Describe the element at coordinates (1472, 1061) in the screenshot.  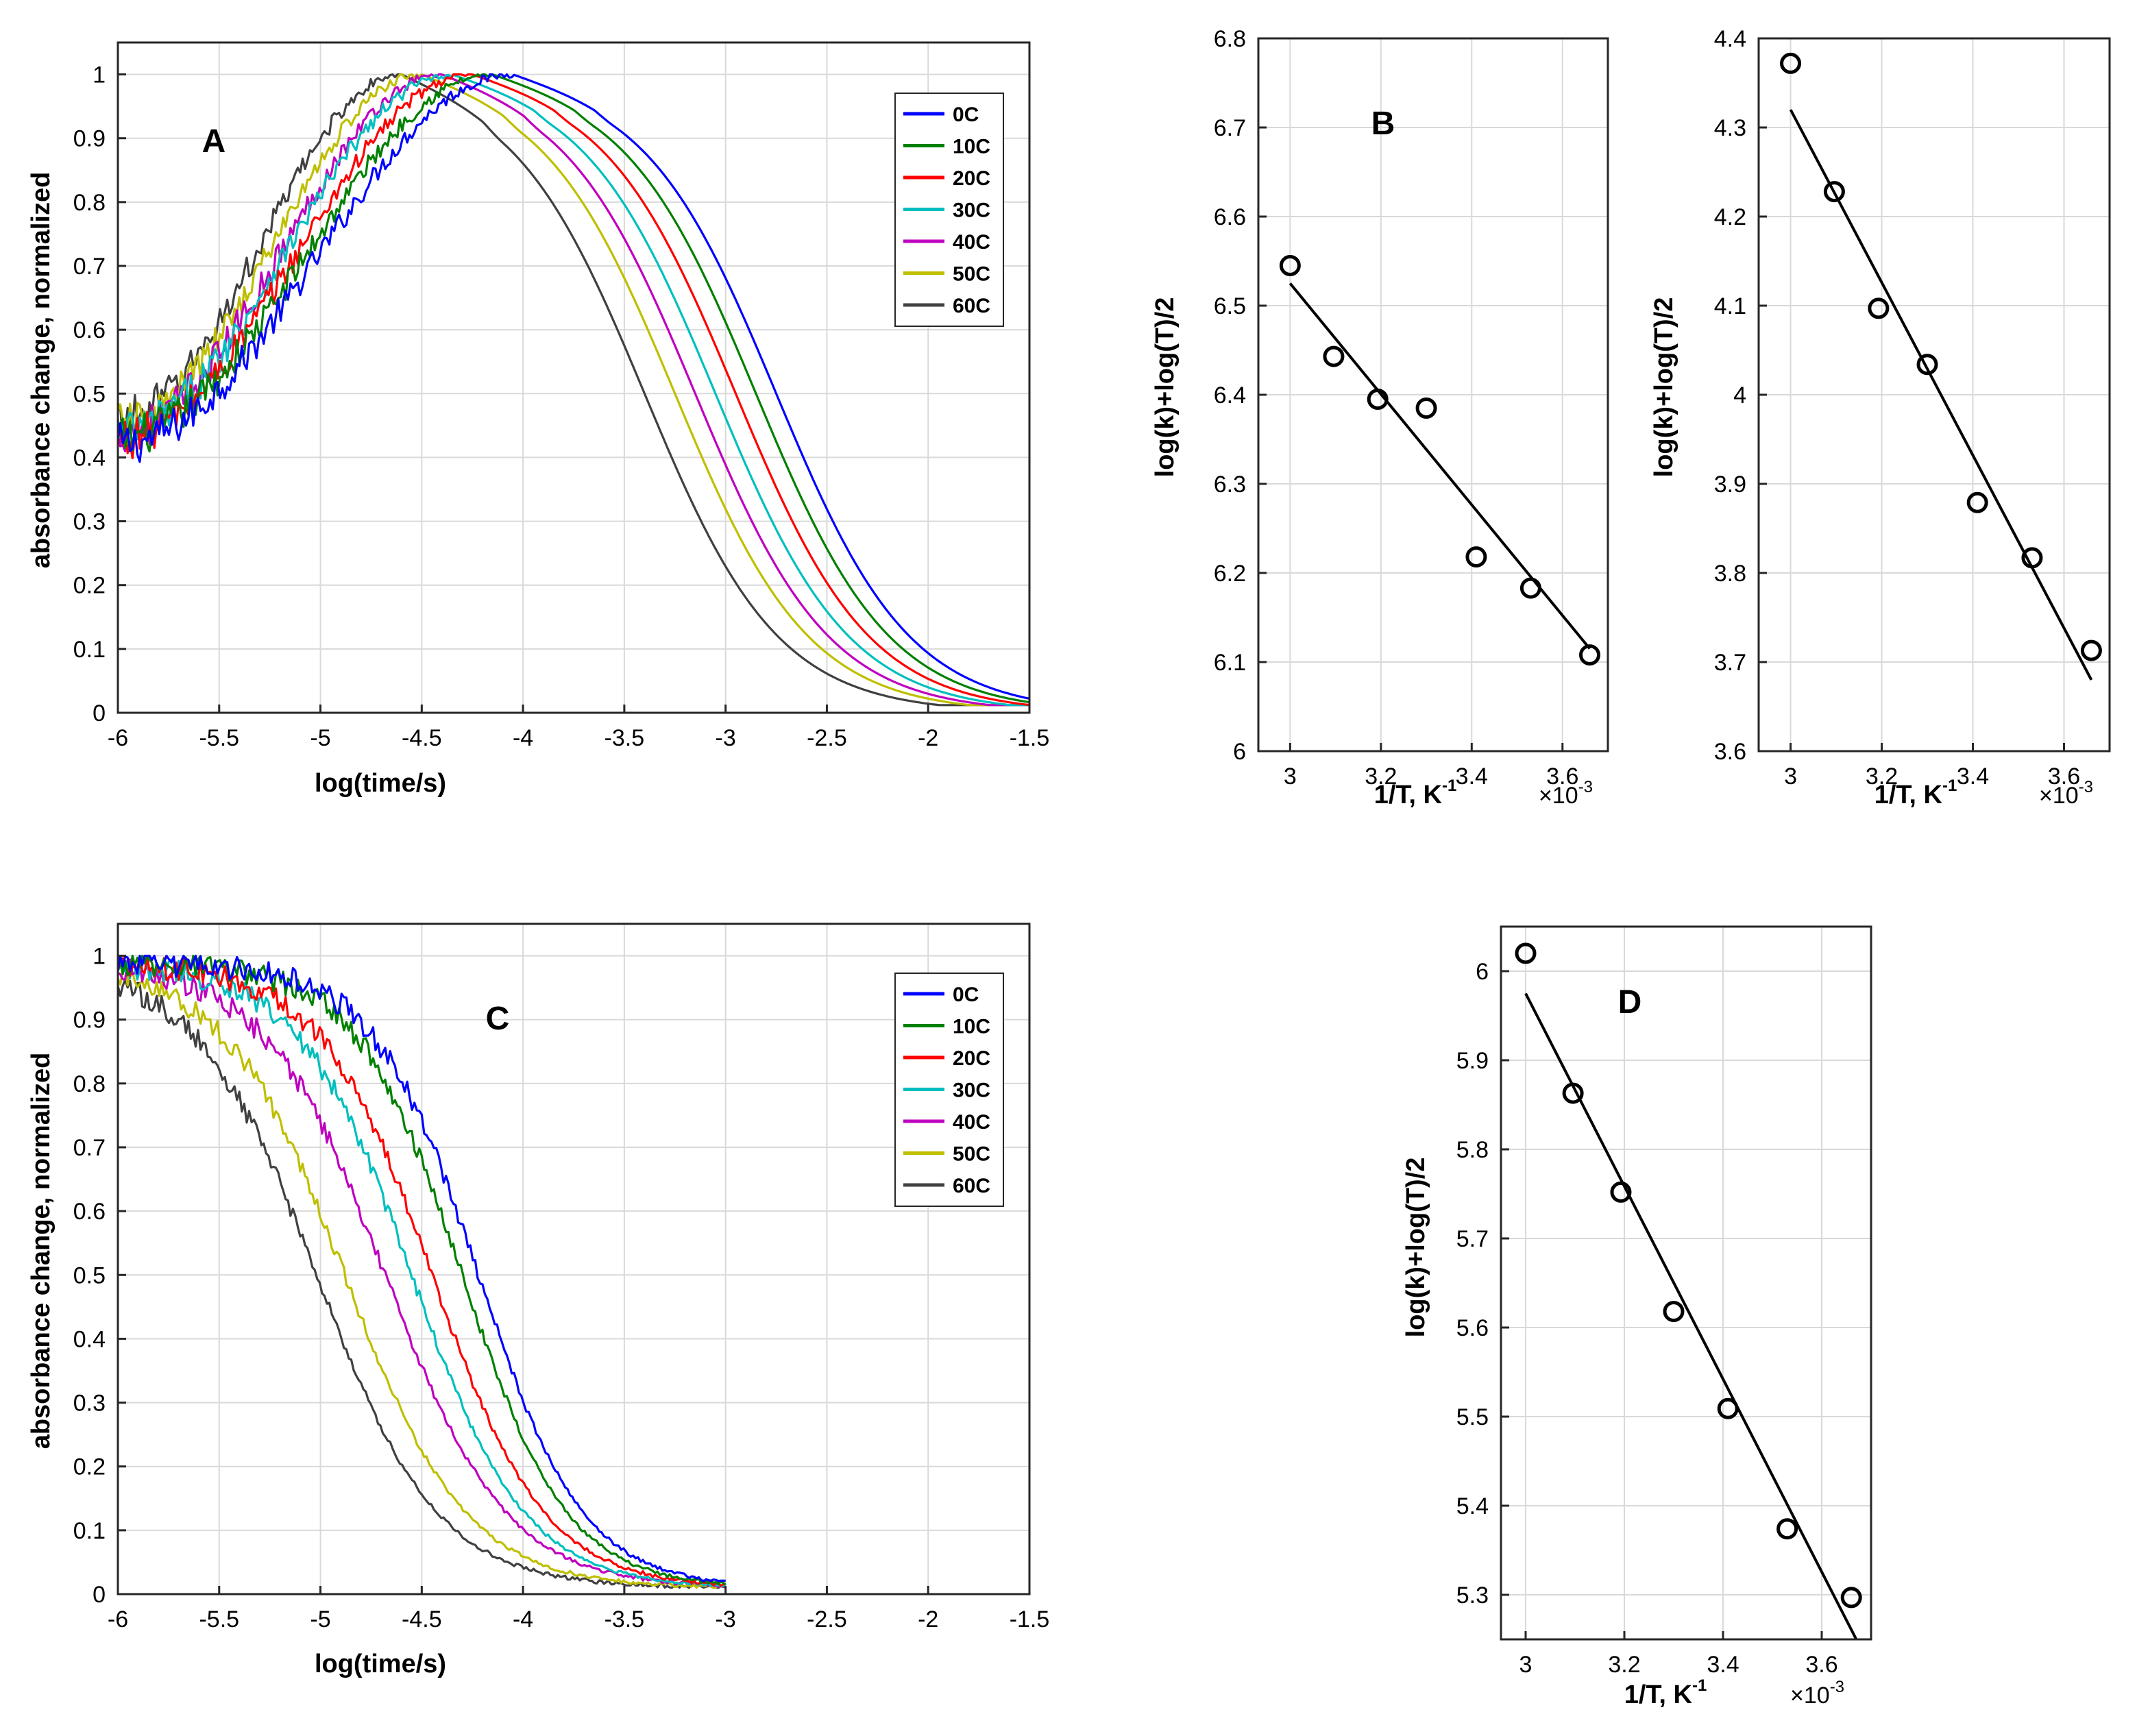
I see `panel-d-ytick-label-6: 5.9` at that location.